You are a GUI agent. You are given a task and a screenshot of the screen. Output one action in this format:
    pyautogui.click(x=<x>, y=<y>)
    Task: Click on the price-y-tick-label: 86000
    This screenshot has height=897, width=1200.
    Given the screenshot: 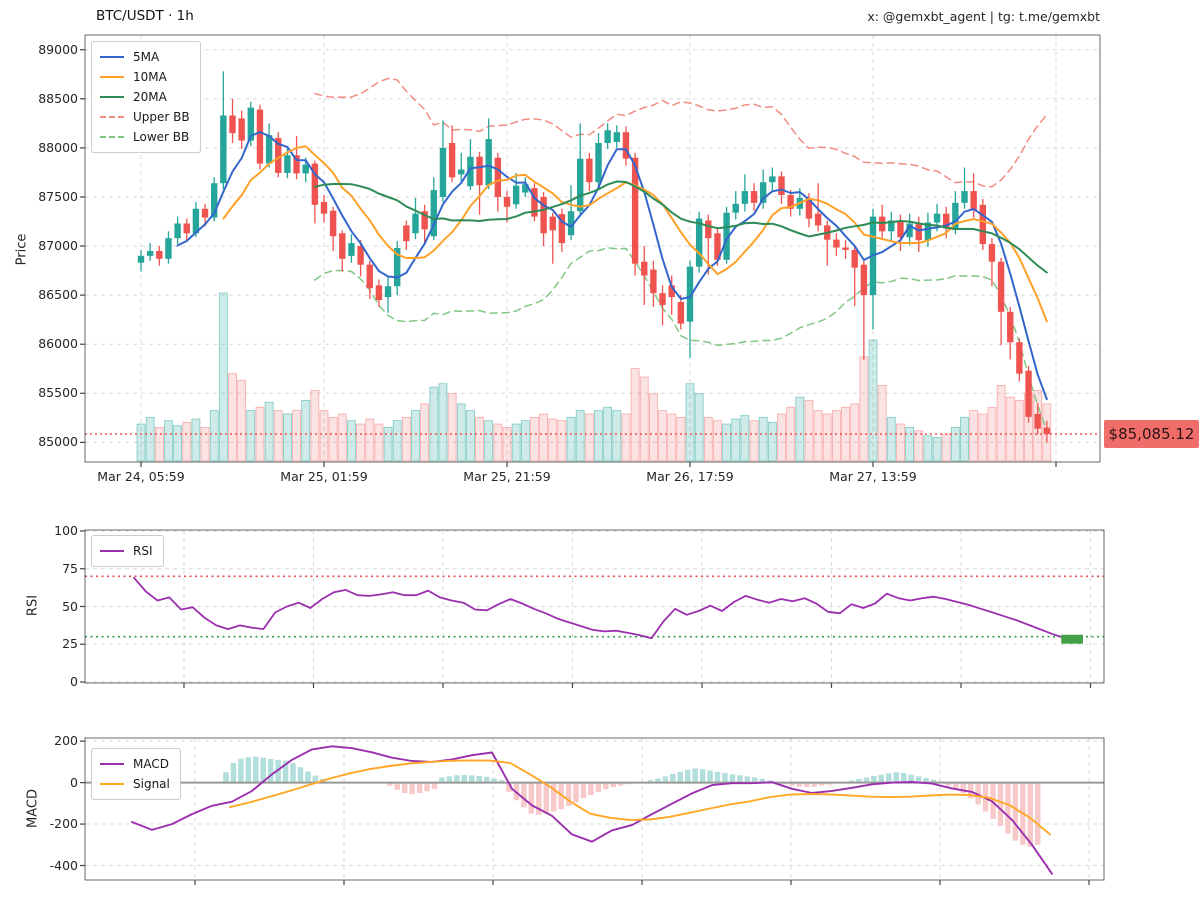 What is the action you would take?
    pyautogui.click(x=58, y=344)
    